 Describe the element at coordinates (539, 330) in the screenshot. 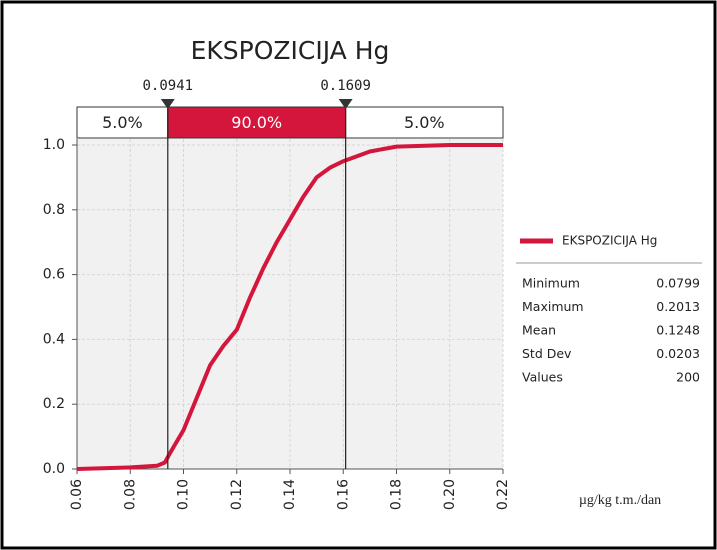

I see `stat-name: Mean` at that location.